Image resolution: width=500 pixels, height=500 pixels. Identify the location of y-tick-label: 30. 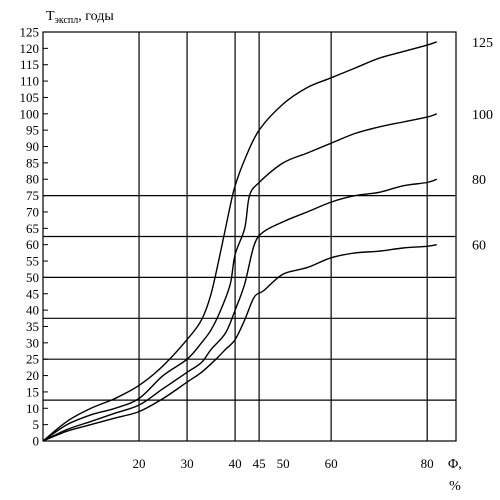
(32, 342).